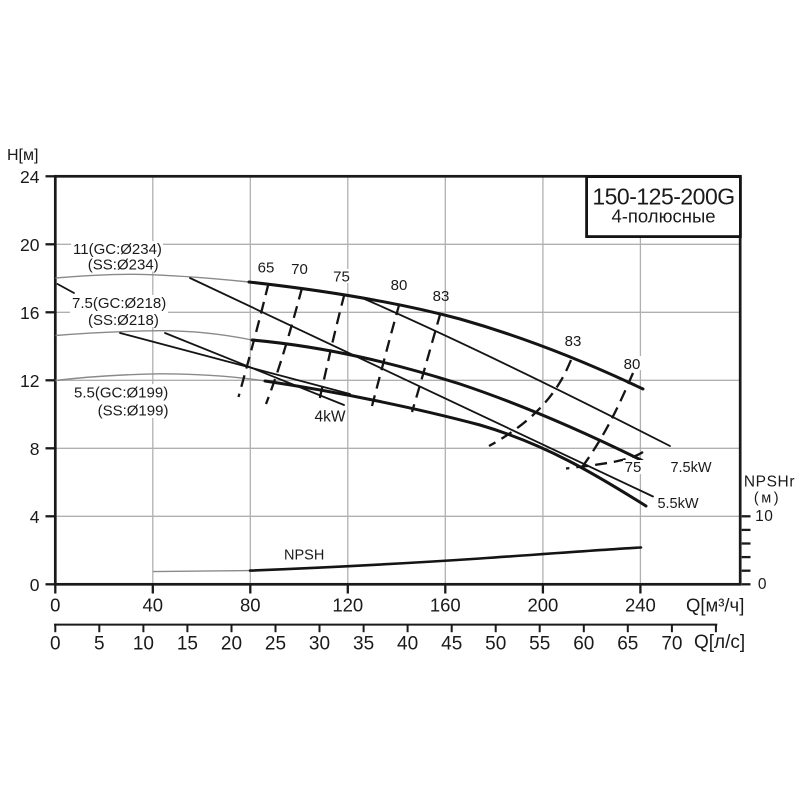 The width and height of the screenshot is (800, 800). Describe the element at coordinates (769, 481) in the screenshot. I see `svg-text: NPSHr` at that location.